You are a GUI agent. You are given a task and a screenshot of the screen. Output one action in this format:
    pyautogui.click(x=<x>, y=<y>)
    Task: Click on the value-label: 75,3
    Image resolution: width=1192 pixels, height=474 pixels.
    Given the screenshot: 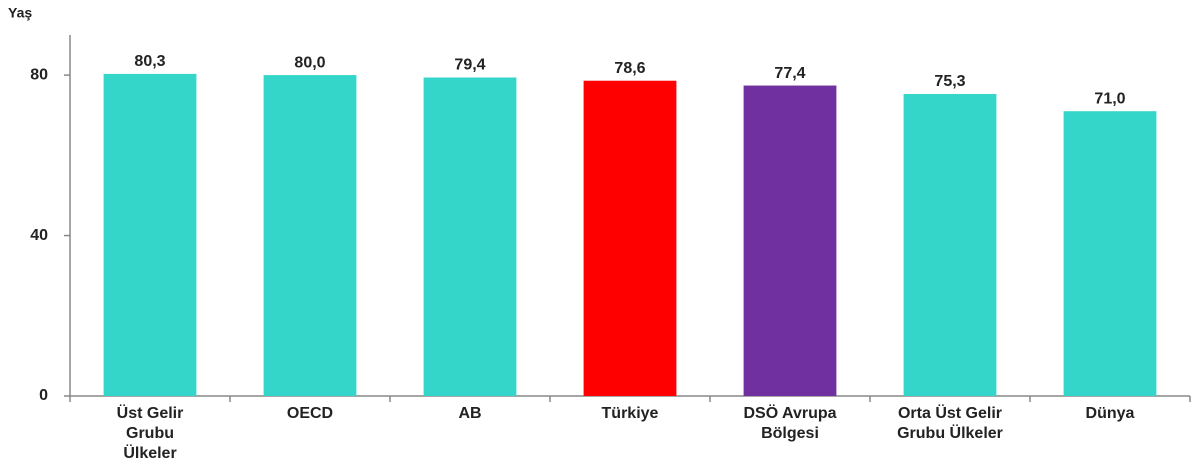 What is the action you would take?
    pyautogui.click(x=949, y=81)
    